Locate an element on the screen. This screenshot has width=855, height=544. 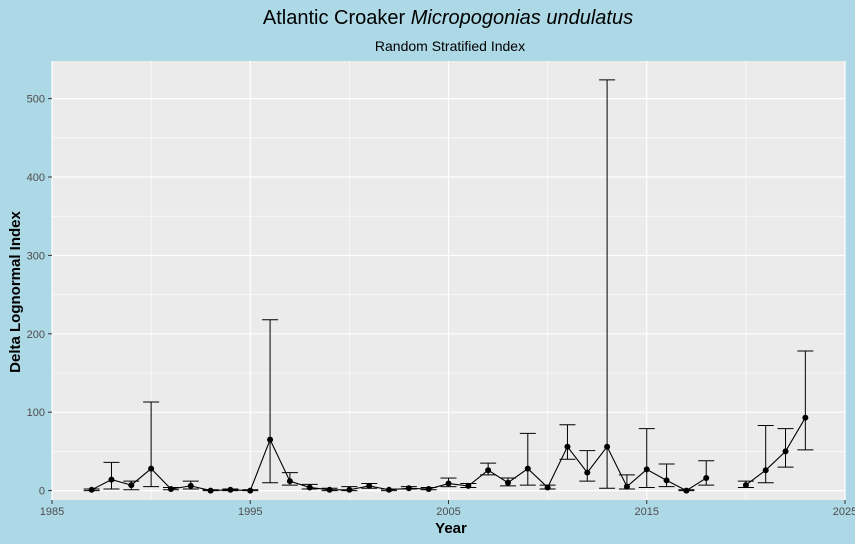
x-tick-label: 2015 is located at coordinates (647, 512).